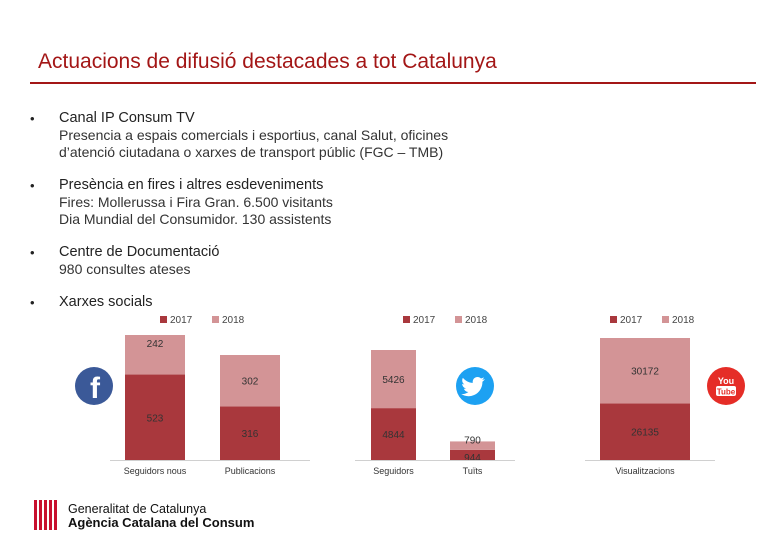 The image size is (780, 540). I want to click on data-label-Visualitzacions-2018: 30172, so click(645, 372).